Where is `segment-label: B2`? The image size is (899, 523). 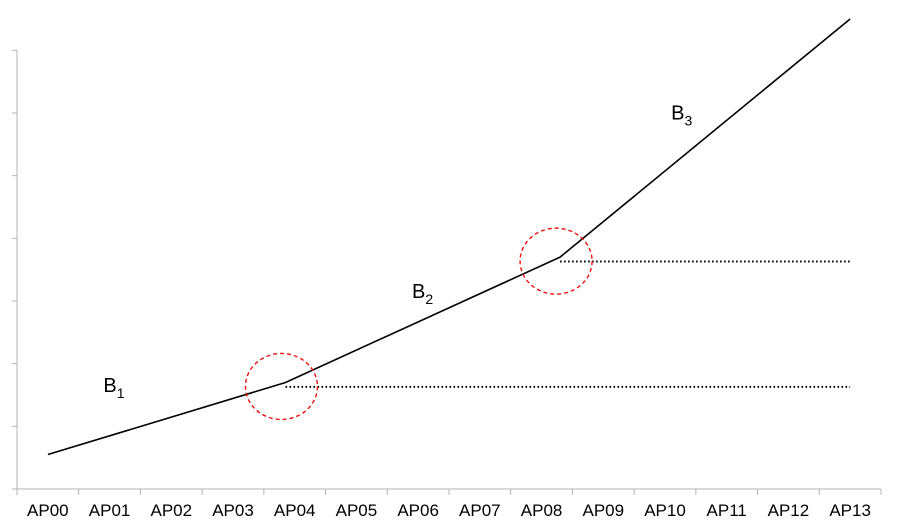 segment-label: B2 is located at coordinates (422, 294).